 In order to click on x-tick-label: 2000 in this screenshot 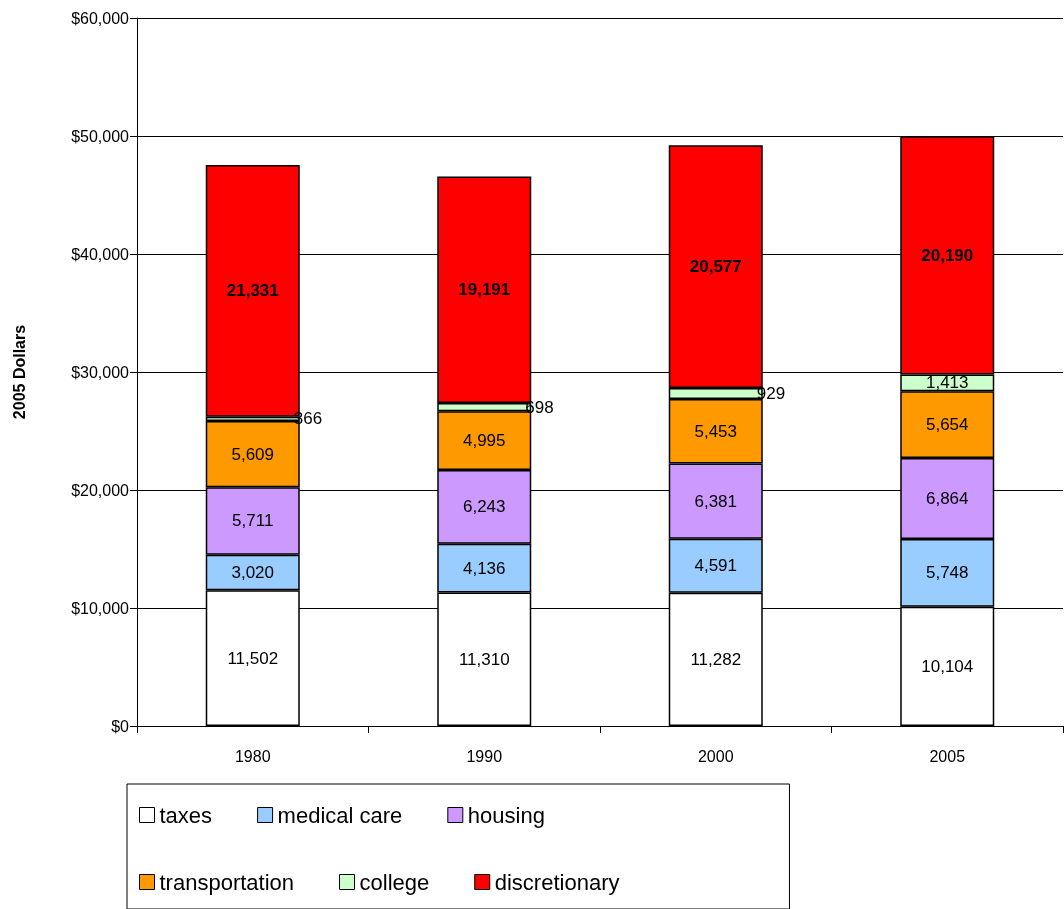, I will do `click(715, 756)`.